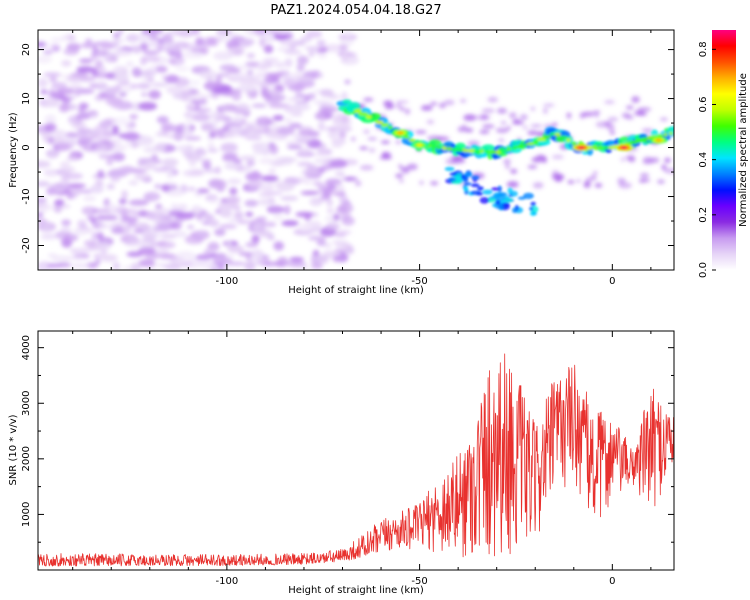 This screenshot has height=600, width=750. Describe the element at coordinates (670, 130) in the screenshot. I see `heatmap-ridge-blob` at that location.